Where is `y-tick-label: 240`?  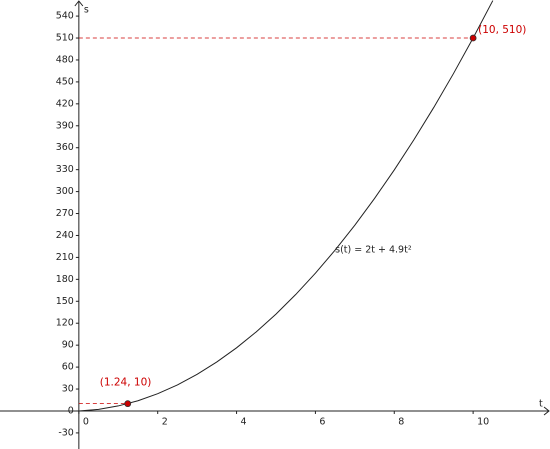 y-tick-label: 240 is located at coordinates (65, 235).